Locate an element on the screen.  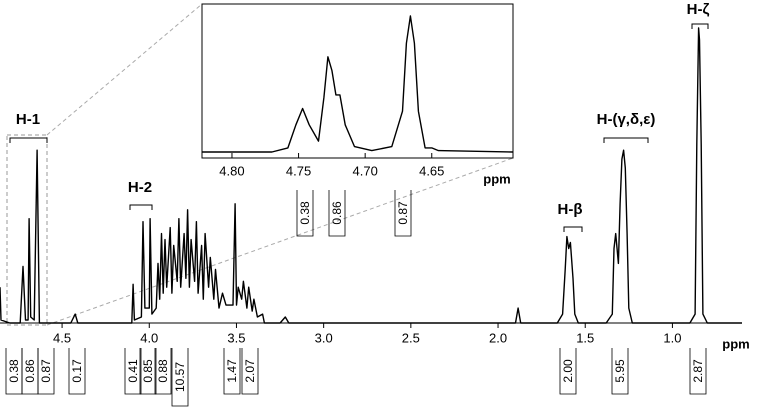
peak-label: H-ζ is located at coordinates (698, 9).